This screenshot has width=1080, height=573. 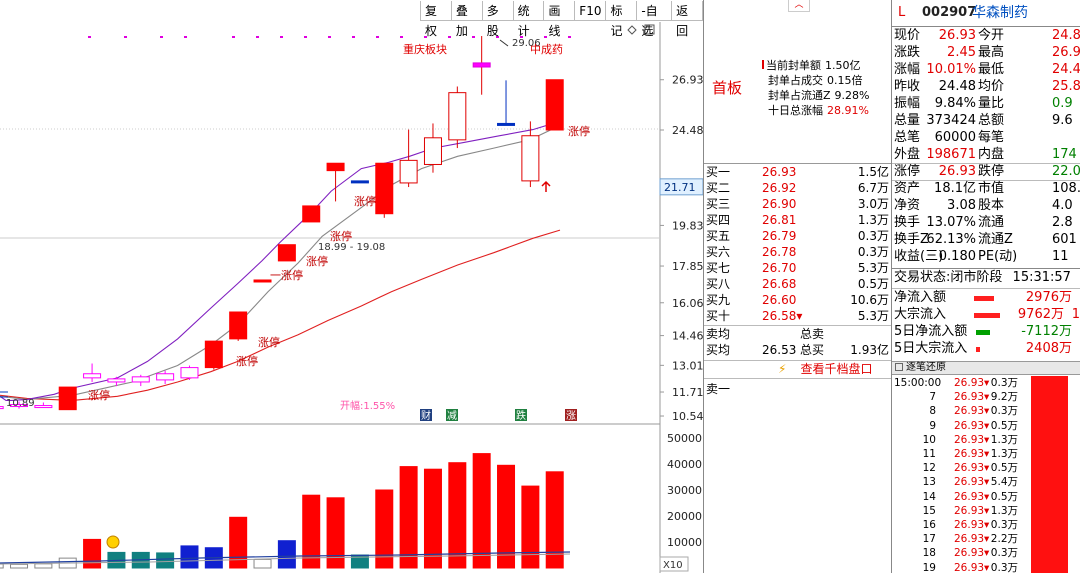 I want to click on trade-row: 7 26.93▾ 9.2万, so click(x=973, y=397).